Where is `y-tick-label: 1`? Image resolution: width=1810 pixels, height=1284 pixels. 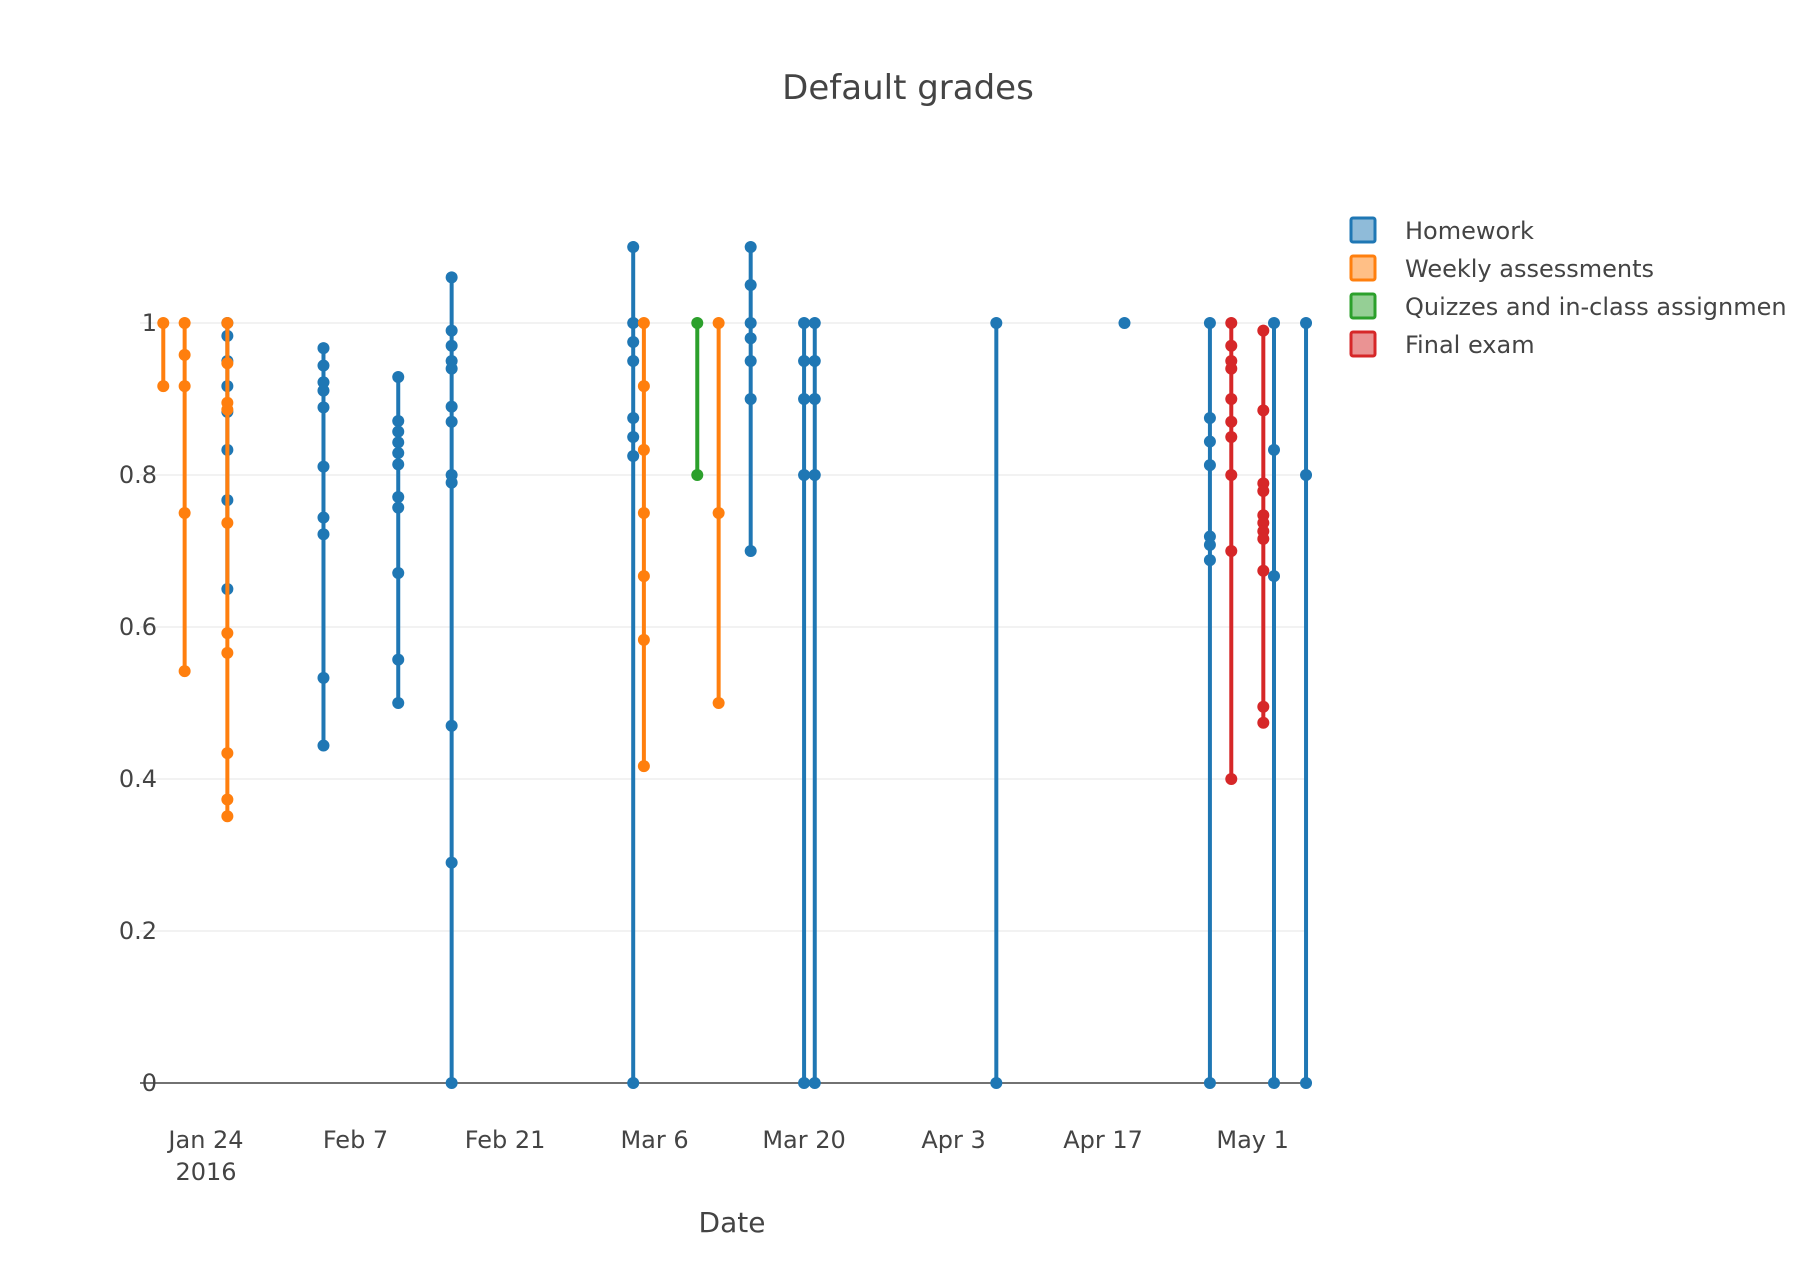 y-tick-label: 1 is located at coordinates (149, 323).